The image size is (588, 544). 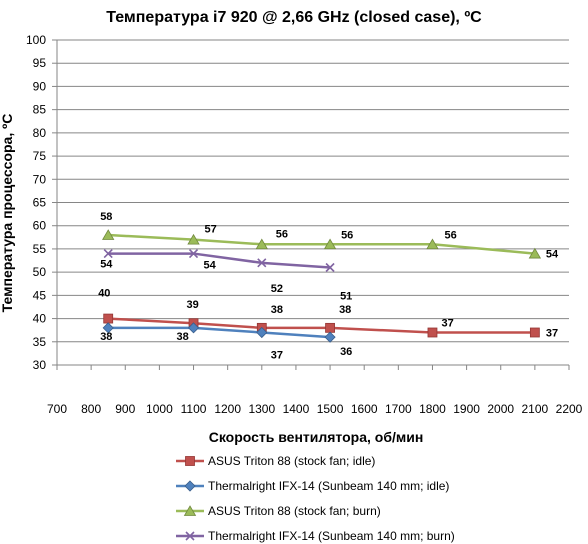 What do you see at coordinates (316, 437) in the screenshot?
I see `x-axis-title: Скорость вентилятора, об/мин` at bounding box center [316, 437].